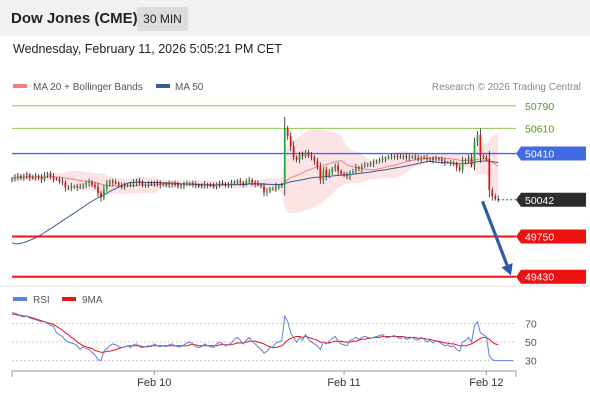 The width and height of the screenshot is (590, 400). What do you see at coordinates (20, 299) in the screenshot?
I see `rsi-legend-swatch` at bounding box center [20, 299].